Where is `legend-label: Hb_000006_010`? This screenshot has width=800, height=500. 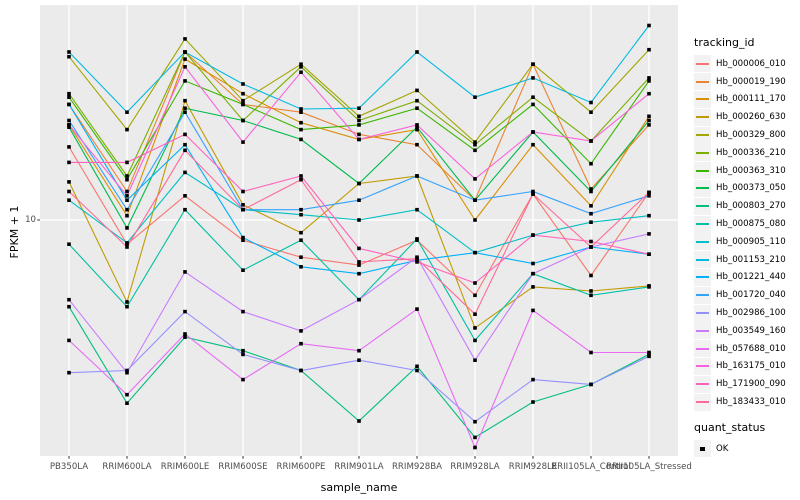 legend-label: Hb_000006_010 is located at coordinates (751, 63).